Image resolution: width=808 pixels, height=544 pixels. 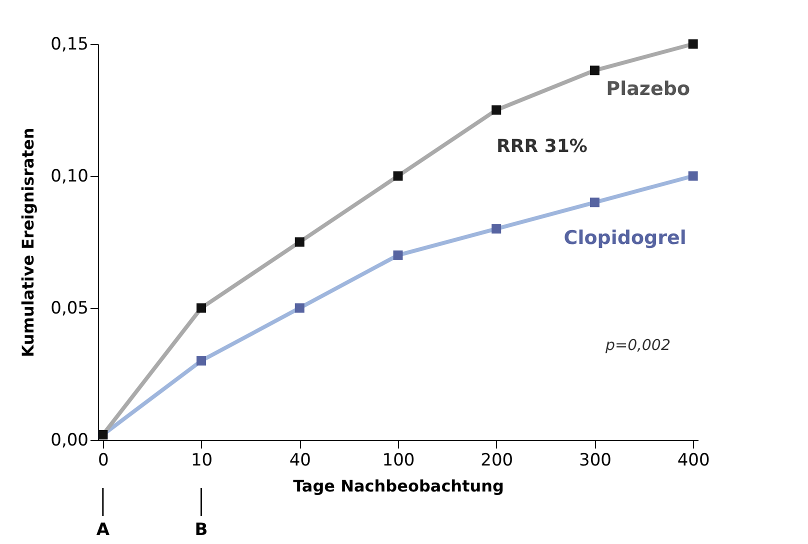 What do you see at coordinates (201, 530) in the screenshot?
I see `annotation: B` at bounding box center [201, 530].